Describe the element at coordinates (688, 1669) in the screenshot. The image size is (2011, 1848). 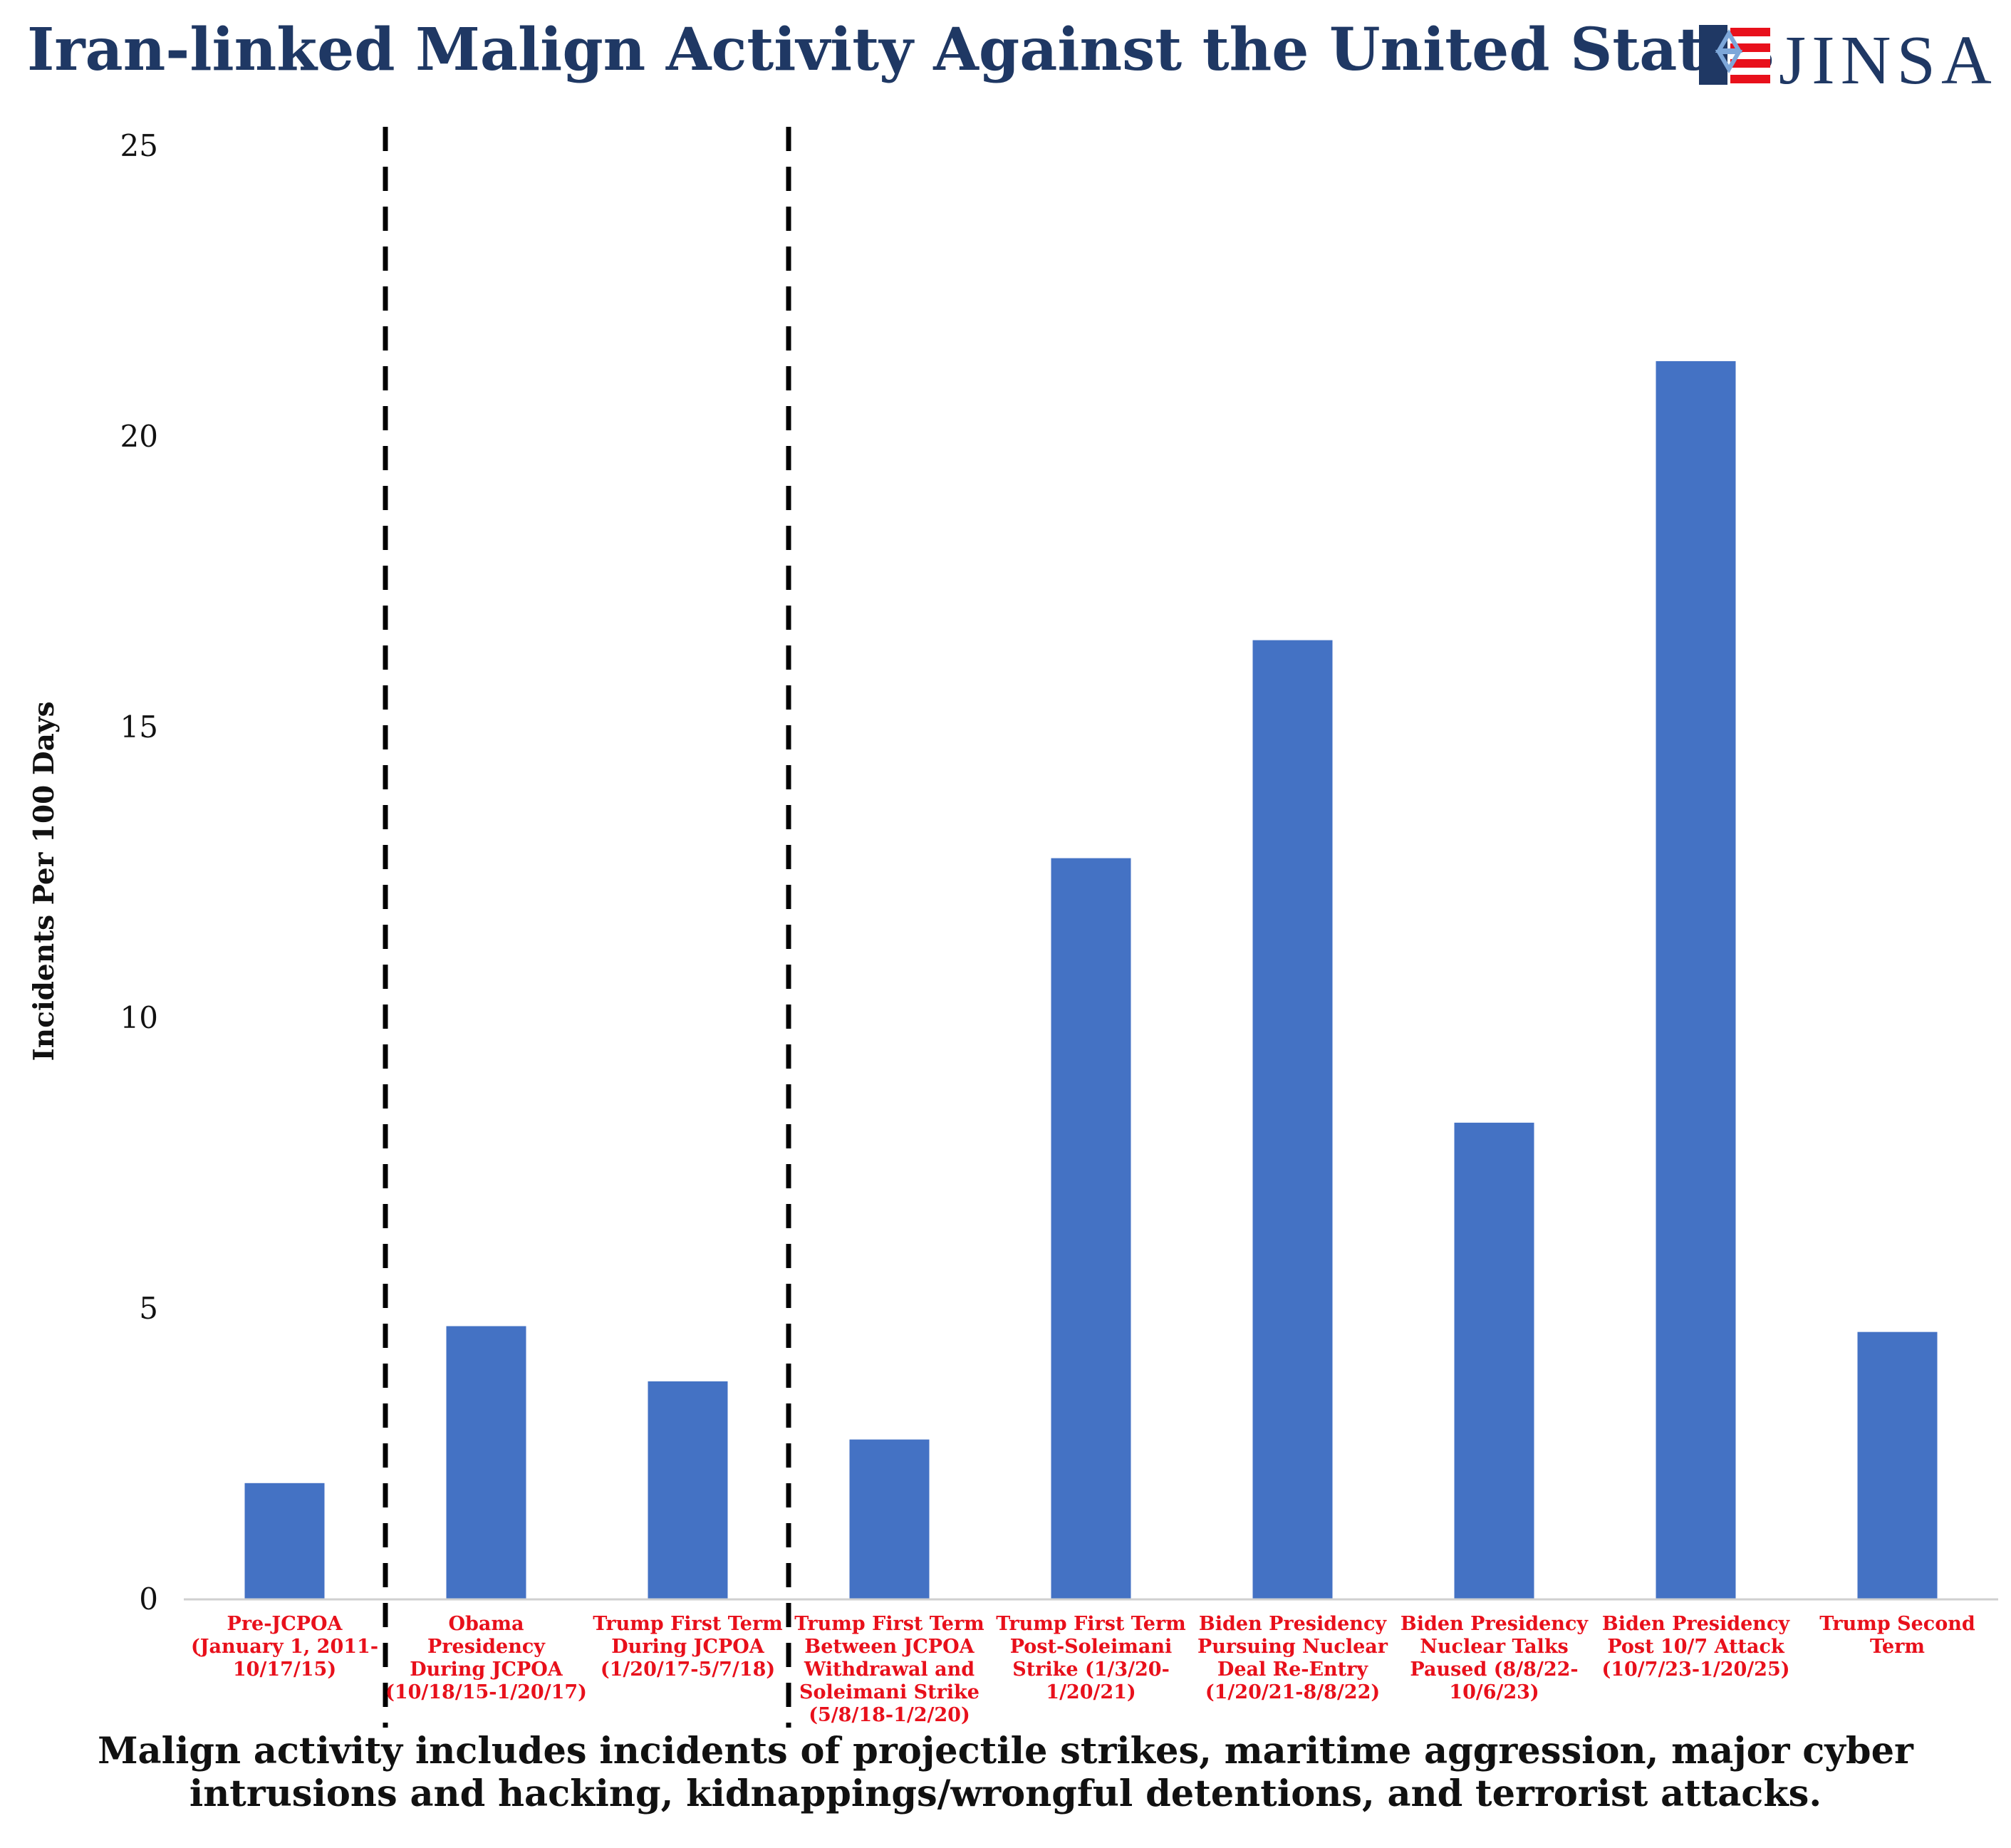
I see `x-category-label: (1/20/17-5/7/18)` at that location.